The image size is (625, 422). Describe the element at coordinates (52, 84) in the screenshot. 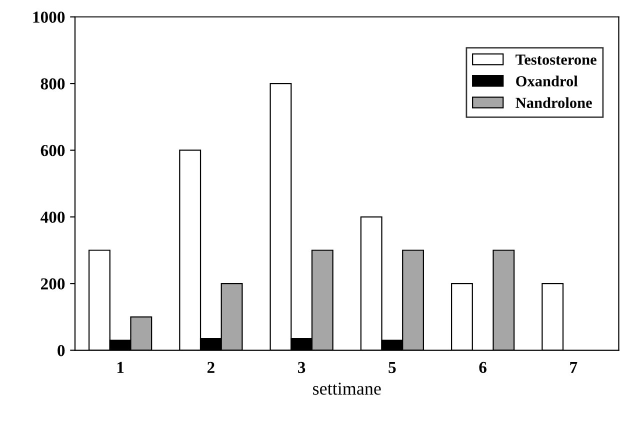

I see `y-tick-label: 800` at that location.